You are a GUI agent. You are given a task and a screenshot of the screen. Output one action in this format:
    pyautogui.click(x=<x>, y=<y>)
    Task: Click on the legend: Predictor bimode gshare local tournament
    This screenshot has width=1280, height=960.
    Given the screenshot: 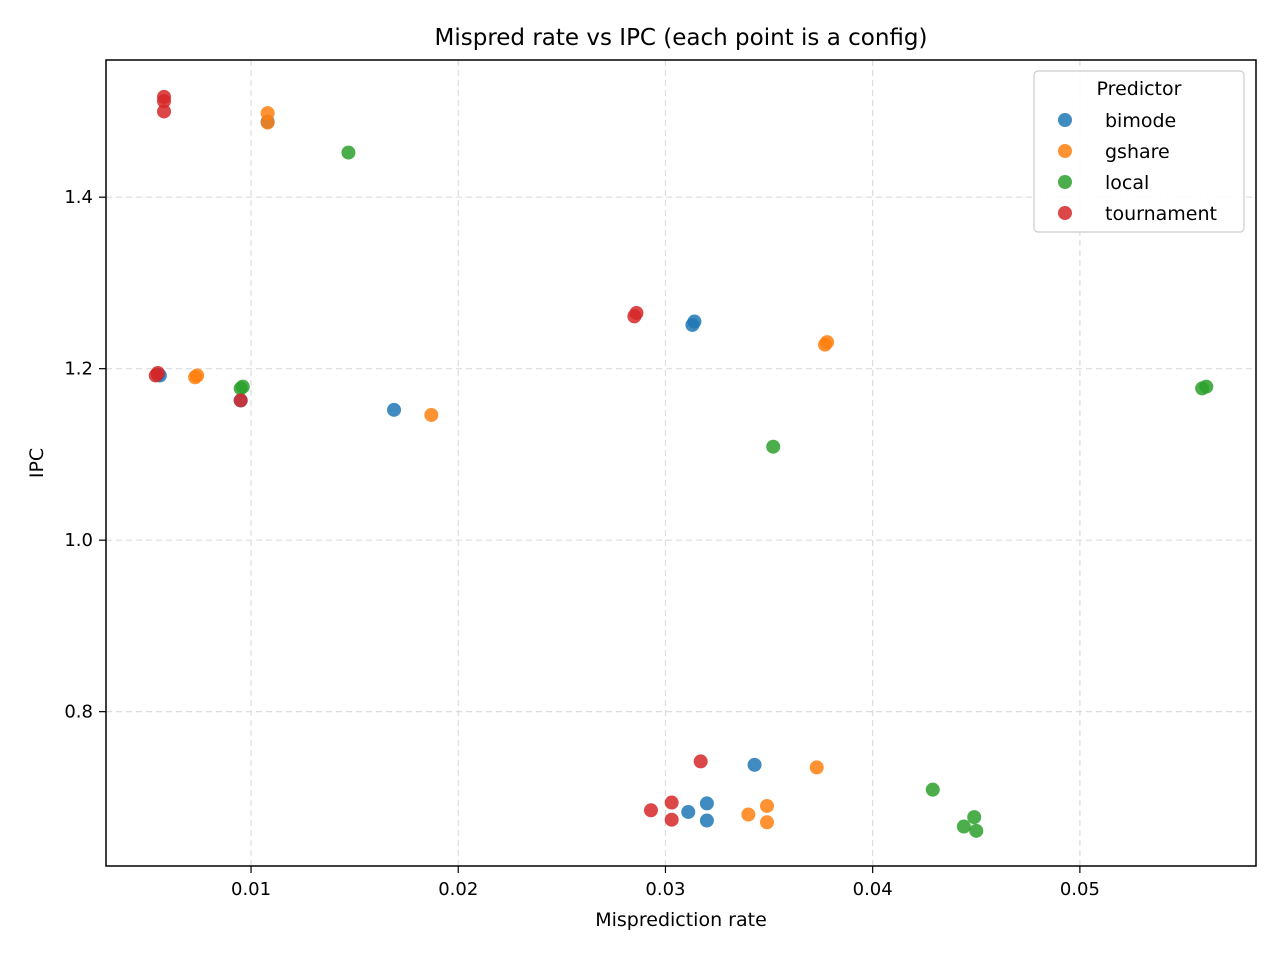 What is the action you would take?
    pyautogui.click(x=1139, y=151)
    